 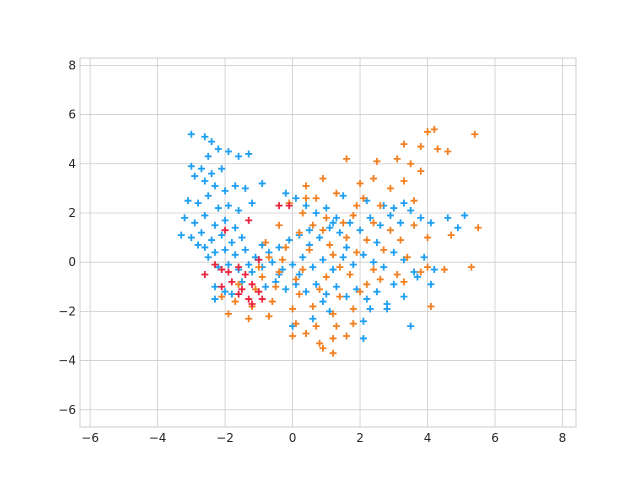 I want to click on x-tick-label: 4, so click(x=428, y=438).